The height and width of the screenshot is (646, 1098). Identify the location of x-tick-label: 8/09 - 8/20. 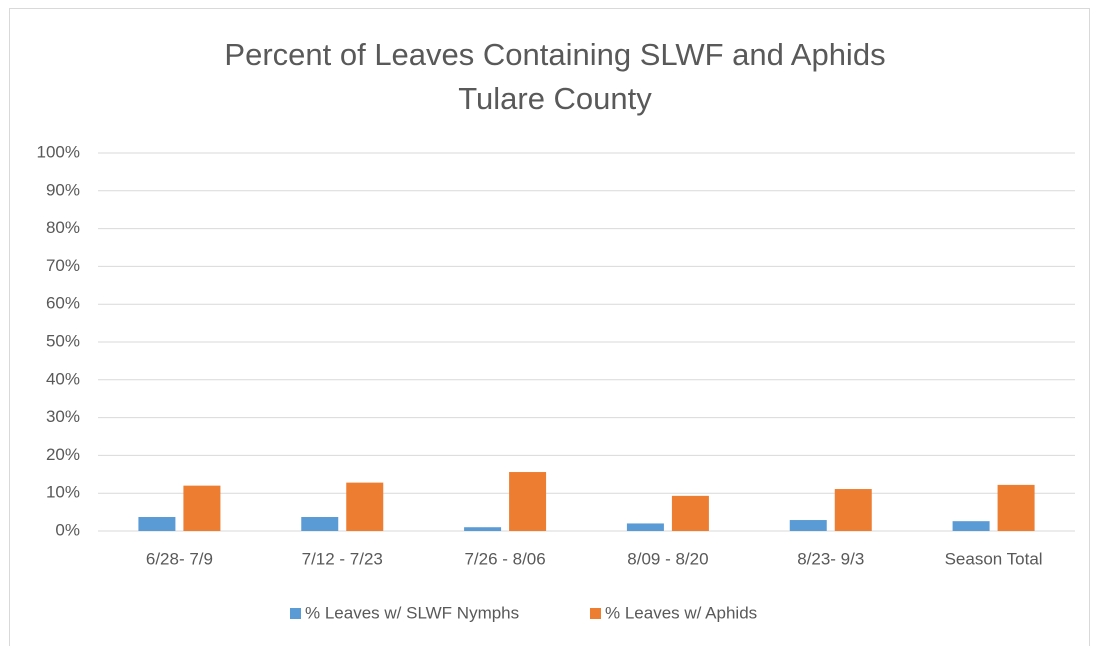
(667, 558).